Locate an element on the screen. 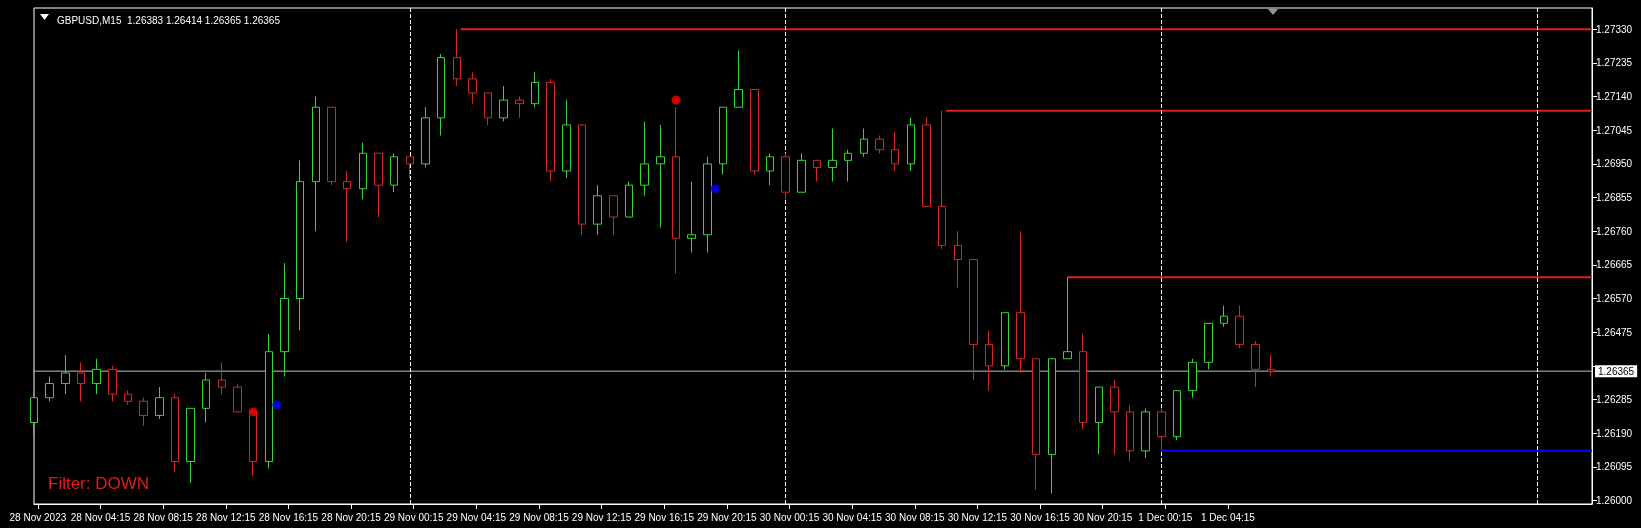  x-tick-label: 30 Nov 00:15 is located at coordinates (789, 517).